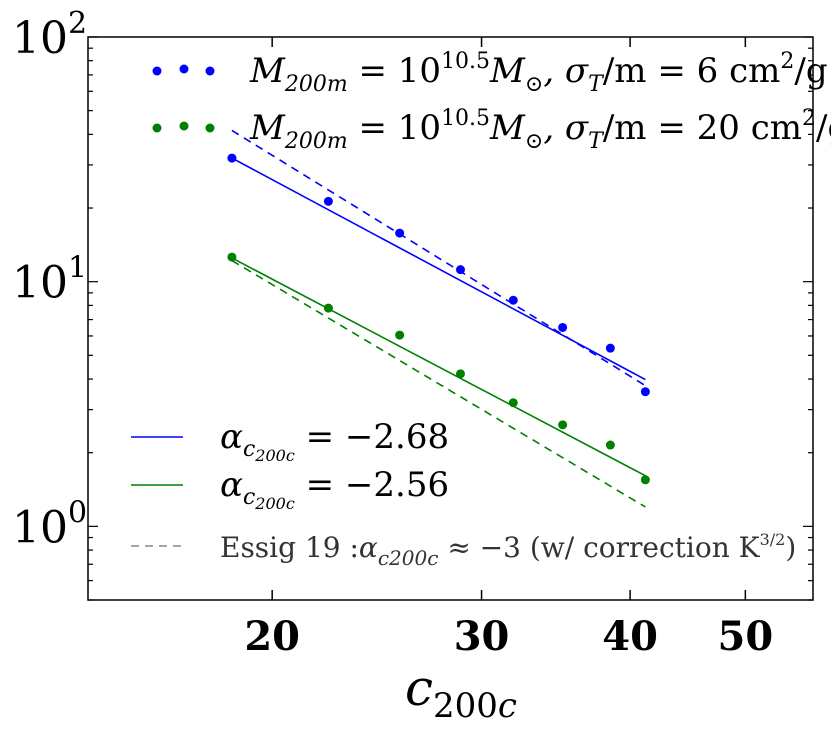 This screenshot has height=732, width=831. I want to click on y-tick-label: 10¹, so click(49, 280).